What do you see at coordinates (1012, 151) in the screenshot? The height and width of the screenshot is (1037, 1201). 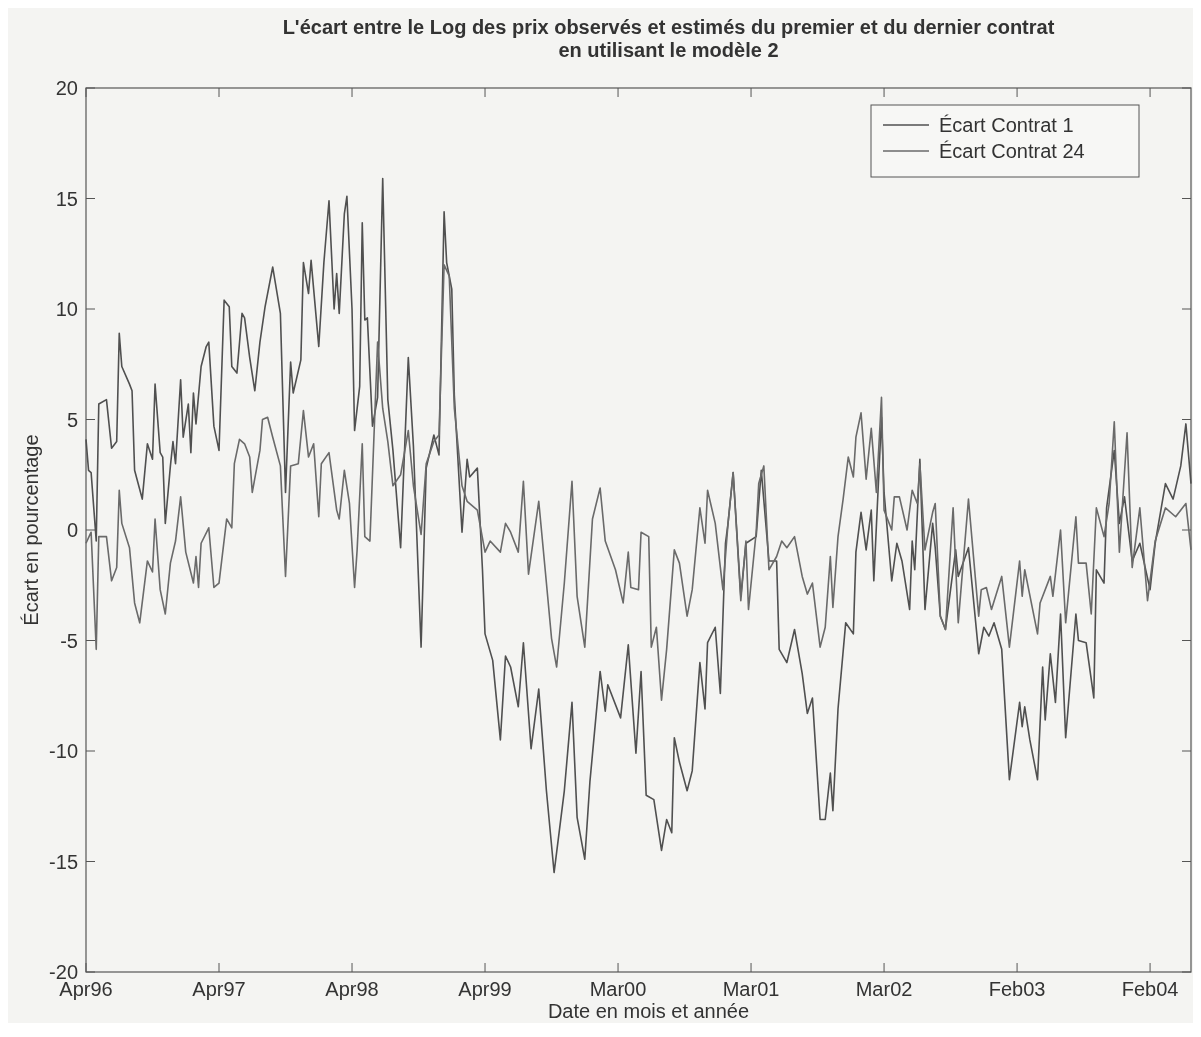 I see `legend-label: Écart Contrat 24` at bounding box center [1012, 151].